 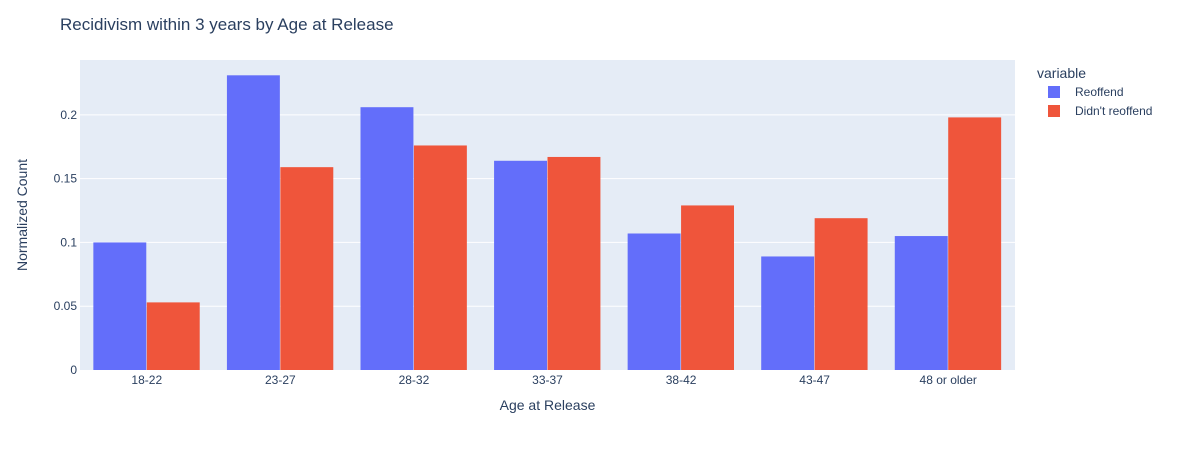 I want to click on bar-didn-t-reoffend-48-or-older, so click(x=974, y=243).